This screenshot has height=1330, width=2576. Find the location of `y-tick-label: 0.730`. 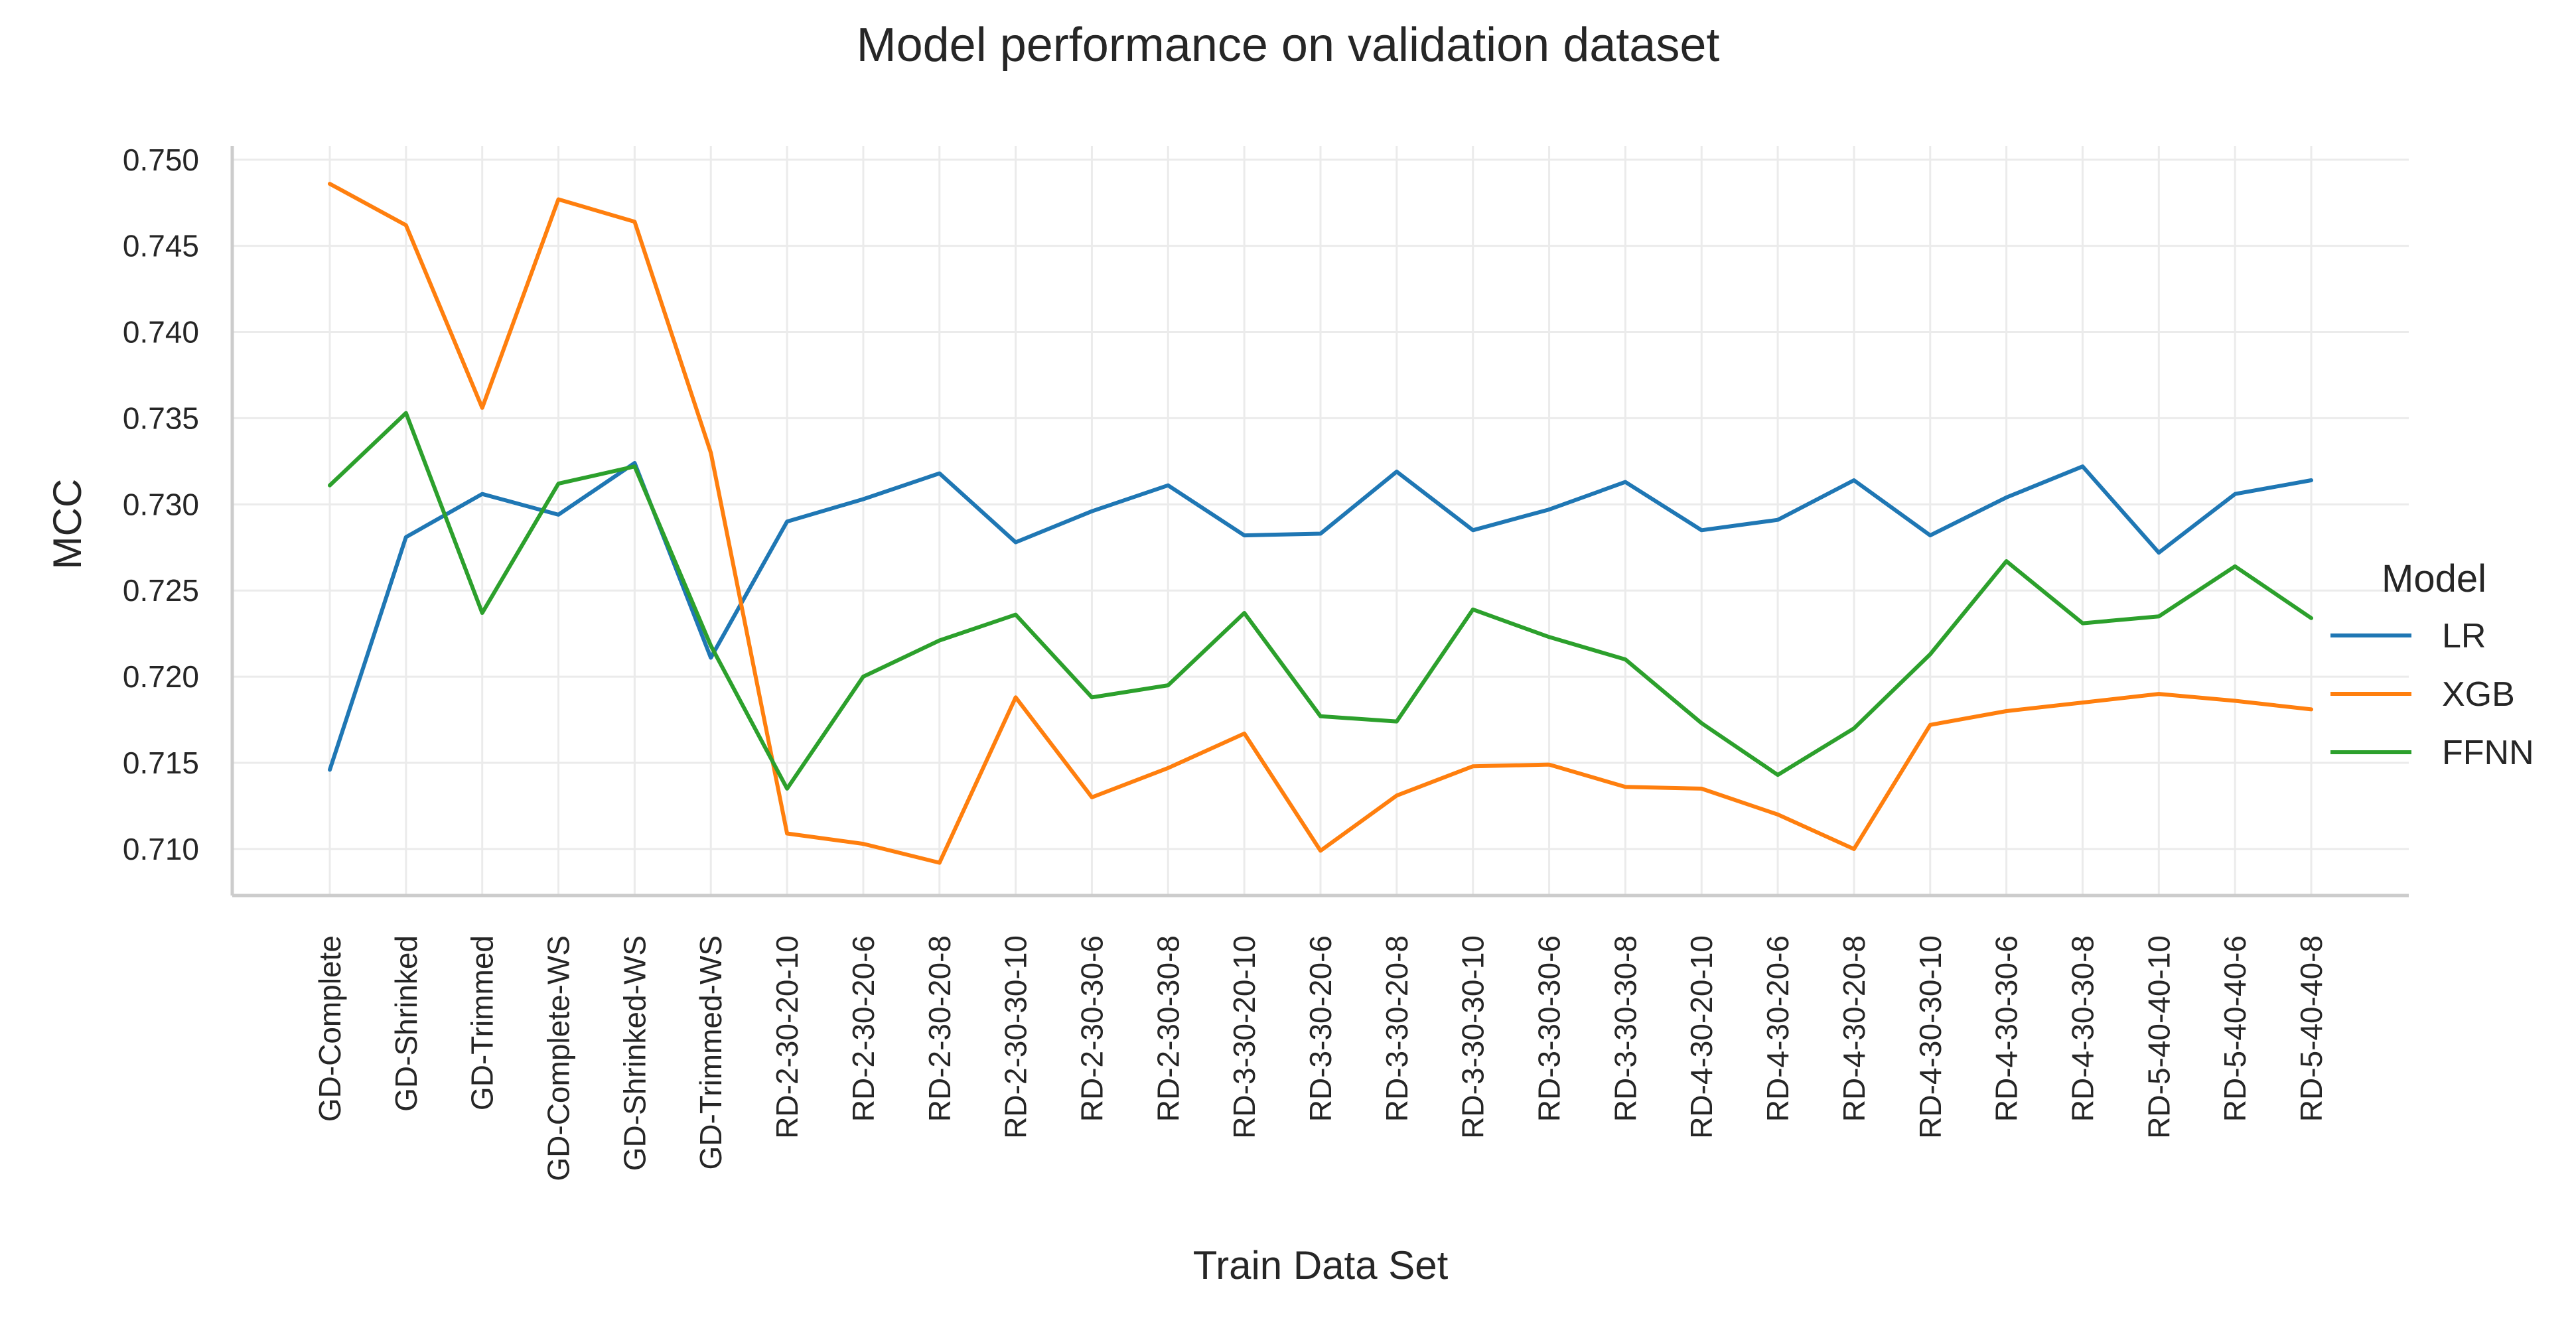

y-tick-label: 0.730 is located at coordinates (161, 504).